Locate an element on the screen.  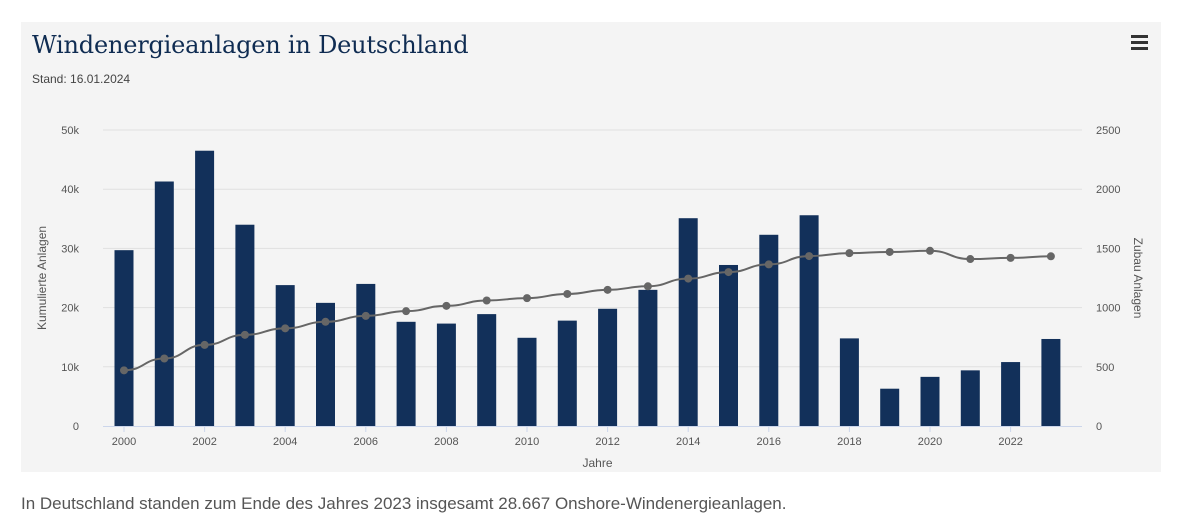
chart-subtitle: Stand: 16.01.2024 is located at coordinates (81, 79).